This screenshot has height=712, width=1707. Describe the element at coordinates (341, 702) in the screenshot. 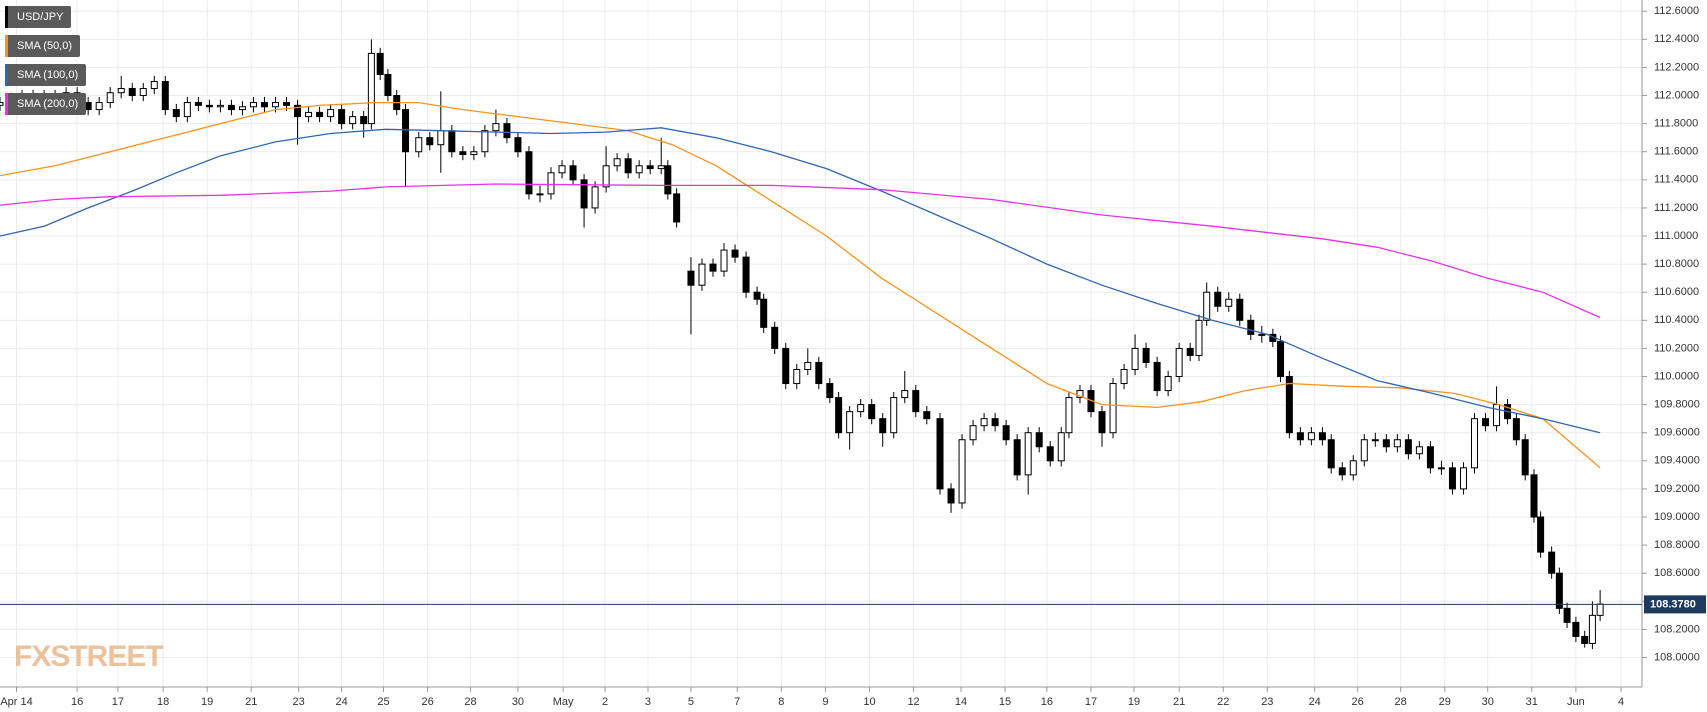

I see `x-tick-label: 24` at that location.